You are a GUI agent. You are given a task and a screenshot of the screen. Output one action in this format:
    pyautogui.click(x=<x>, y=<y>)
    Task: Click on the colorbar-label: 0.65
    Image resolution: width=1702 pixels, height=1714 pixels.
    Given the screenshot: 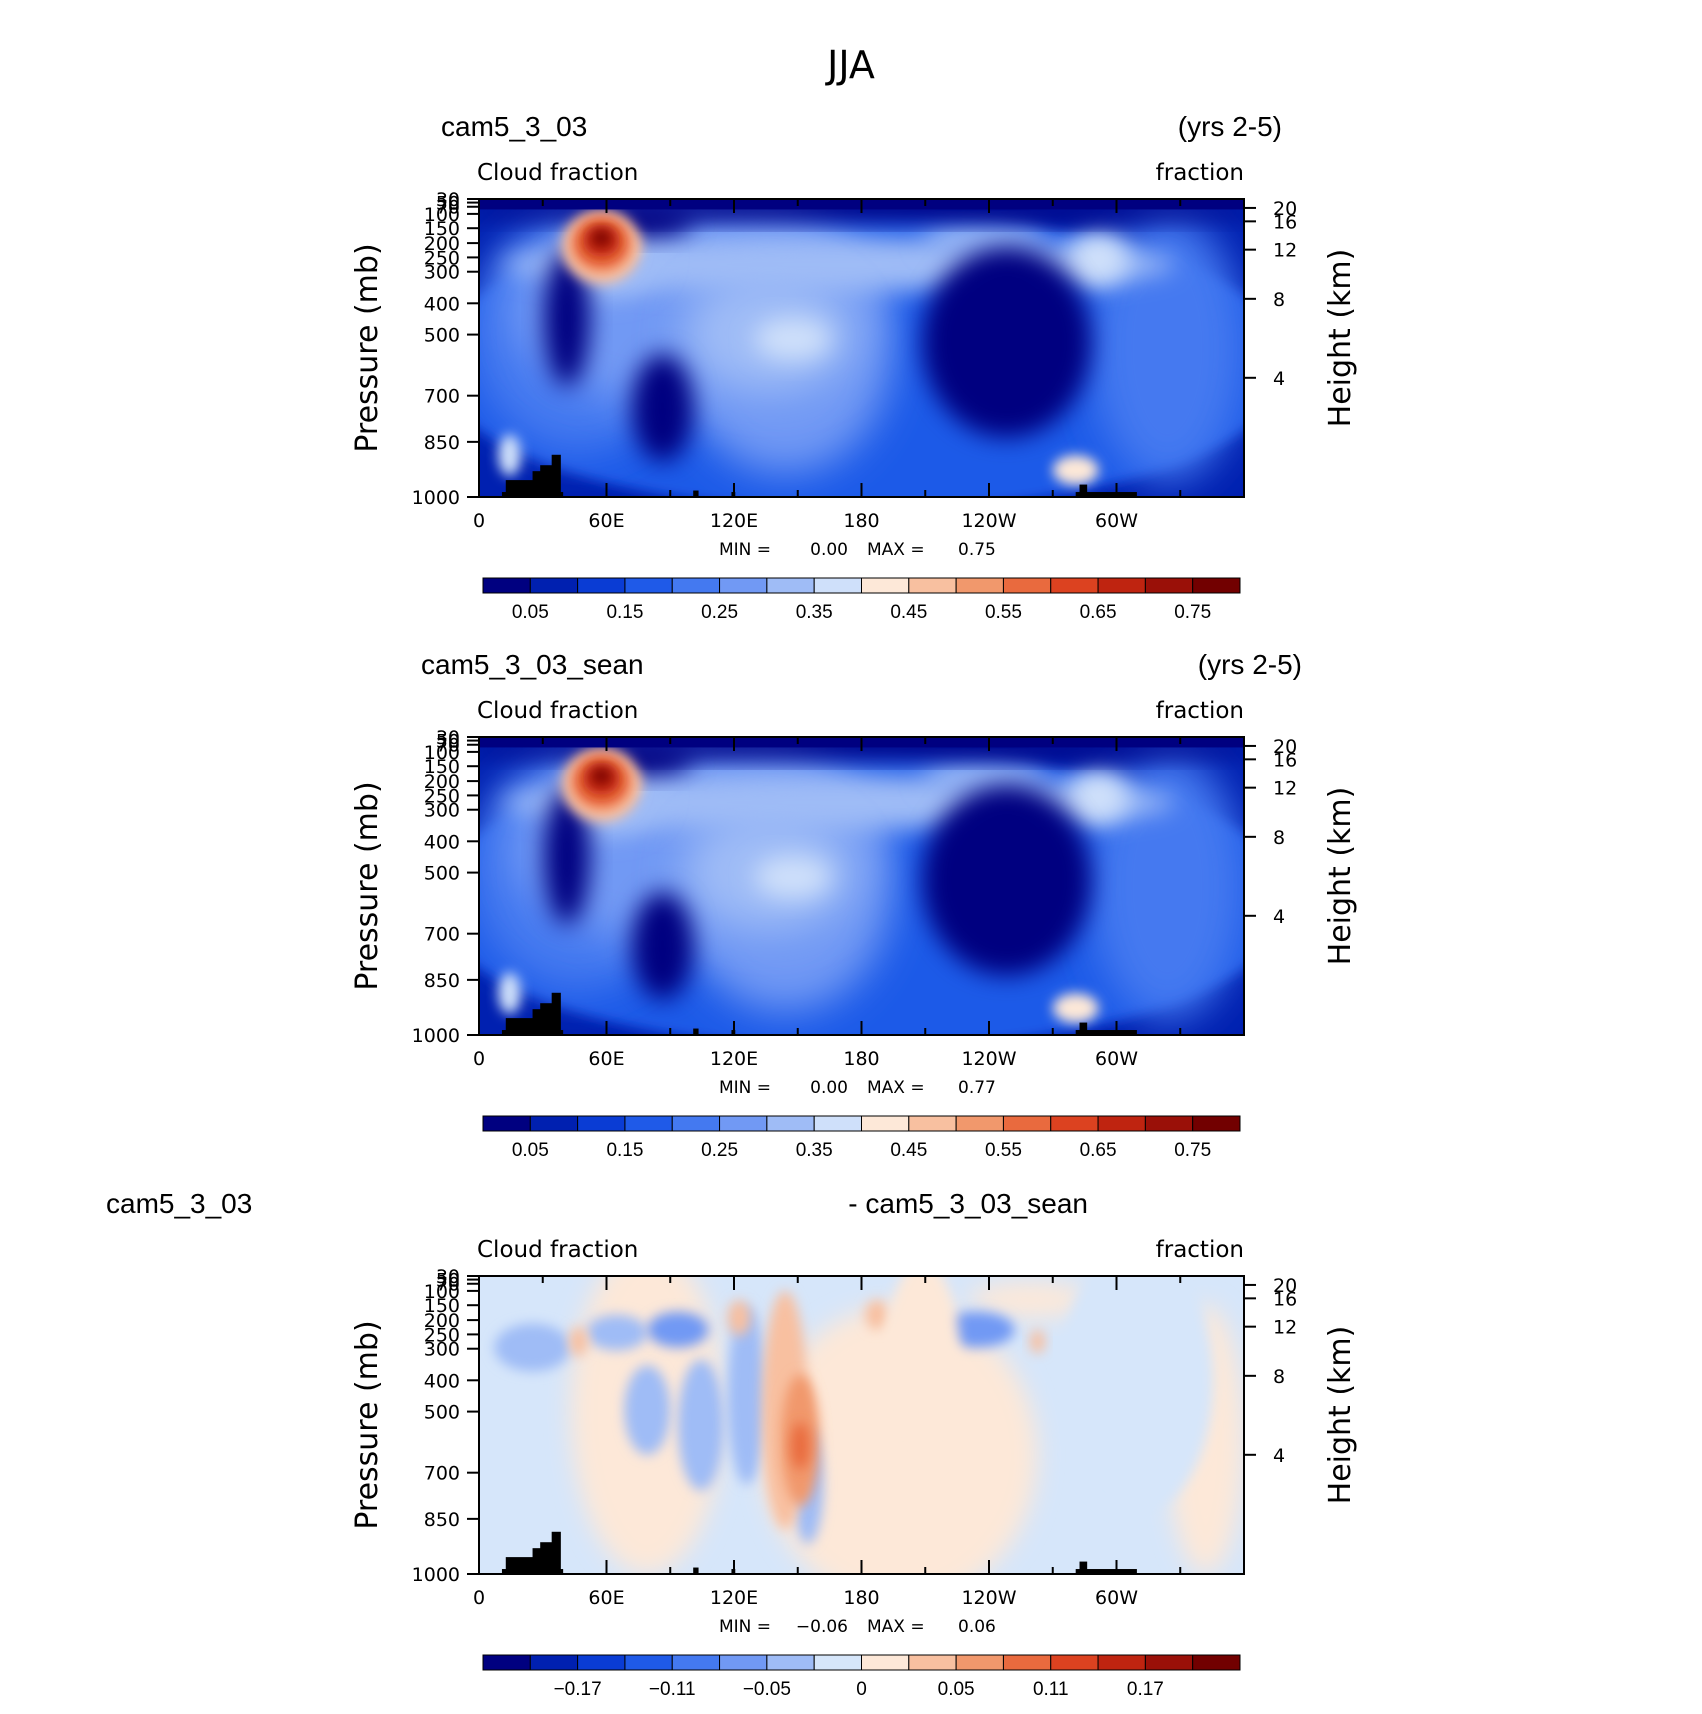 What is the action you would take?
    pyautogui.click(x=1098, y=612)
    